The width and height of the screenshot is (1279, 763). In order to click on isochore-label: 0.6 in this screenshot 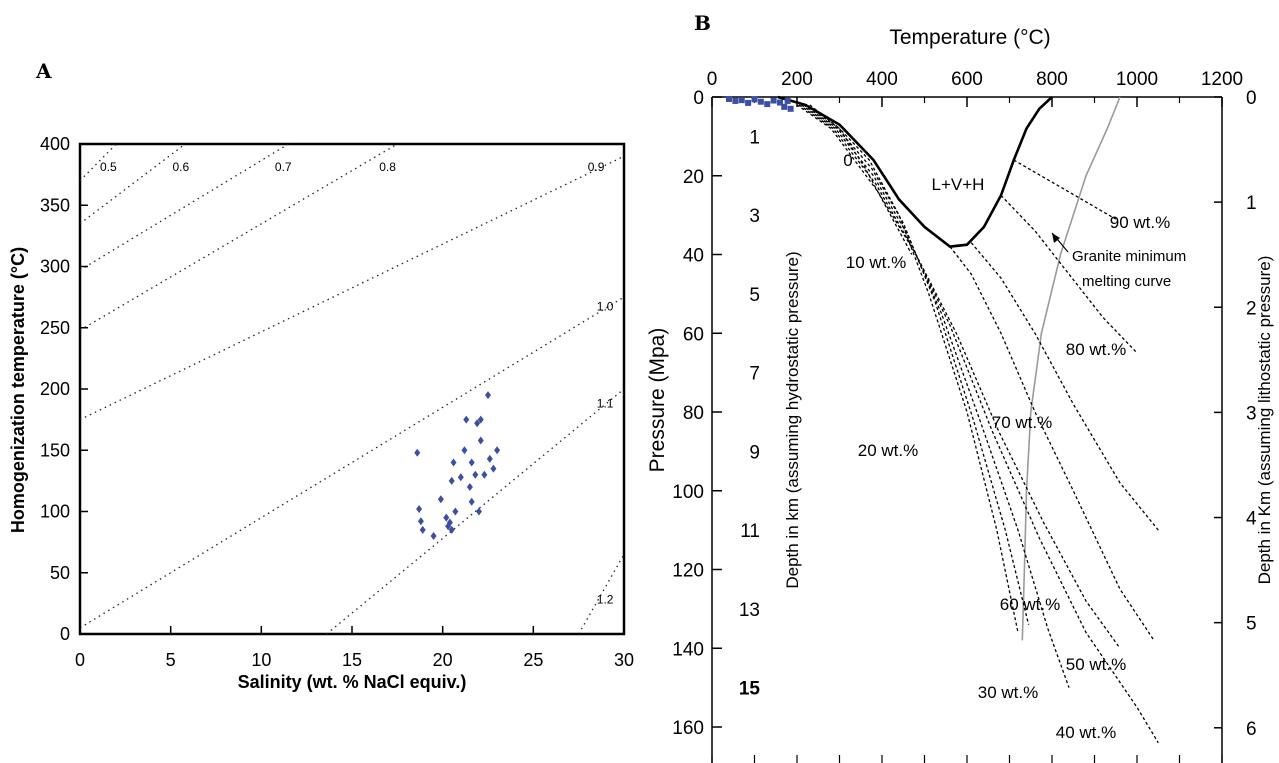, I will do `click(180, 167)`.